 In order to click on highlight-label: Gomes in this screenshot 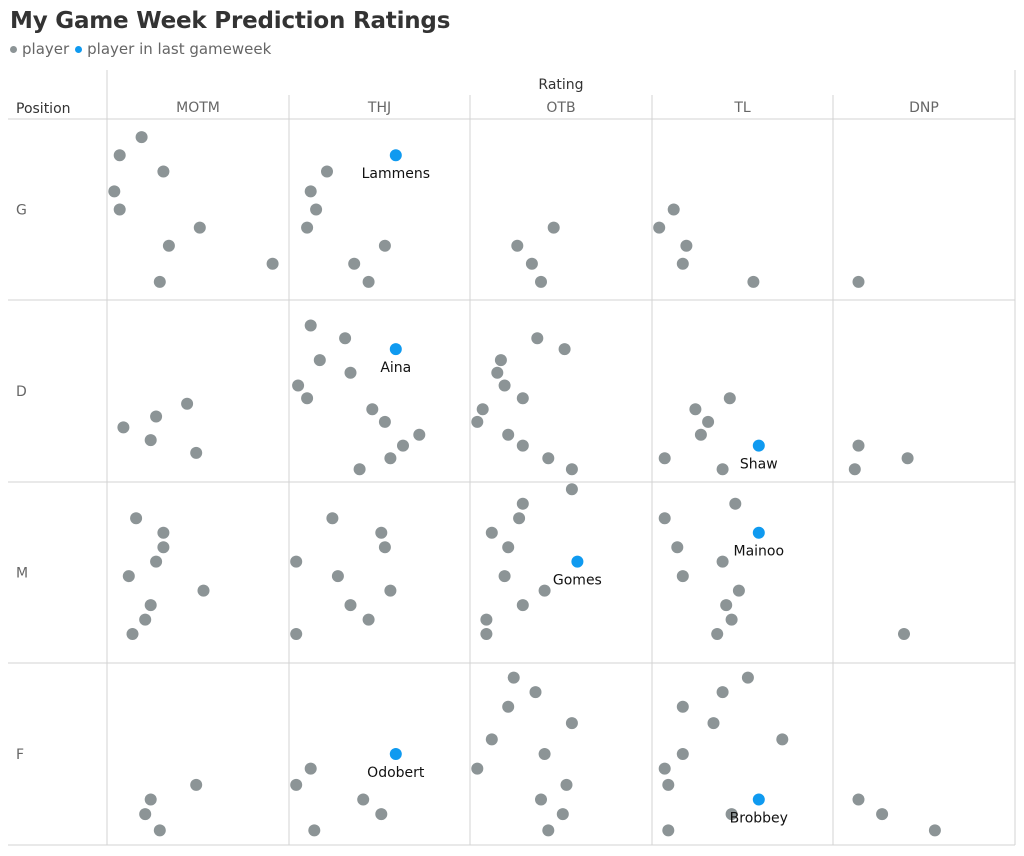, I will do `click(577, 581)`.